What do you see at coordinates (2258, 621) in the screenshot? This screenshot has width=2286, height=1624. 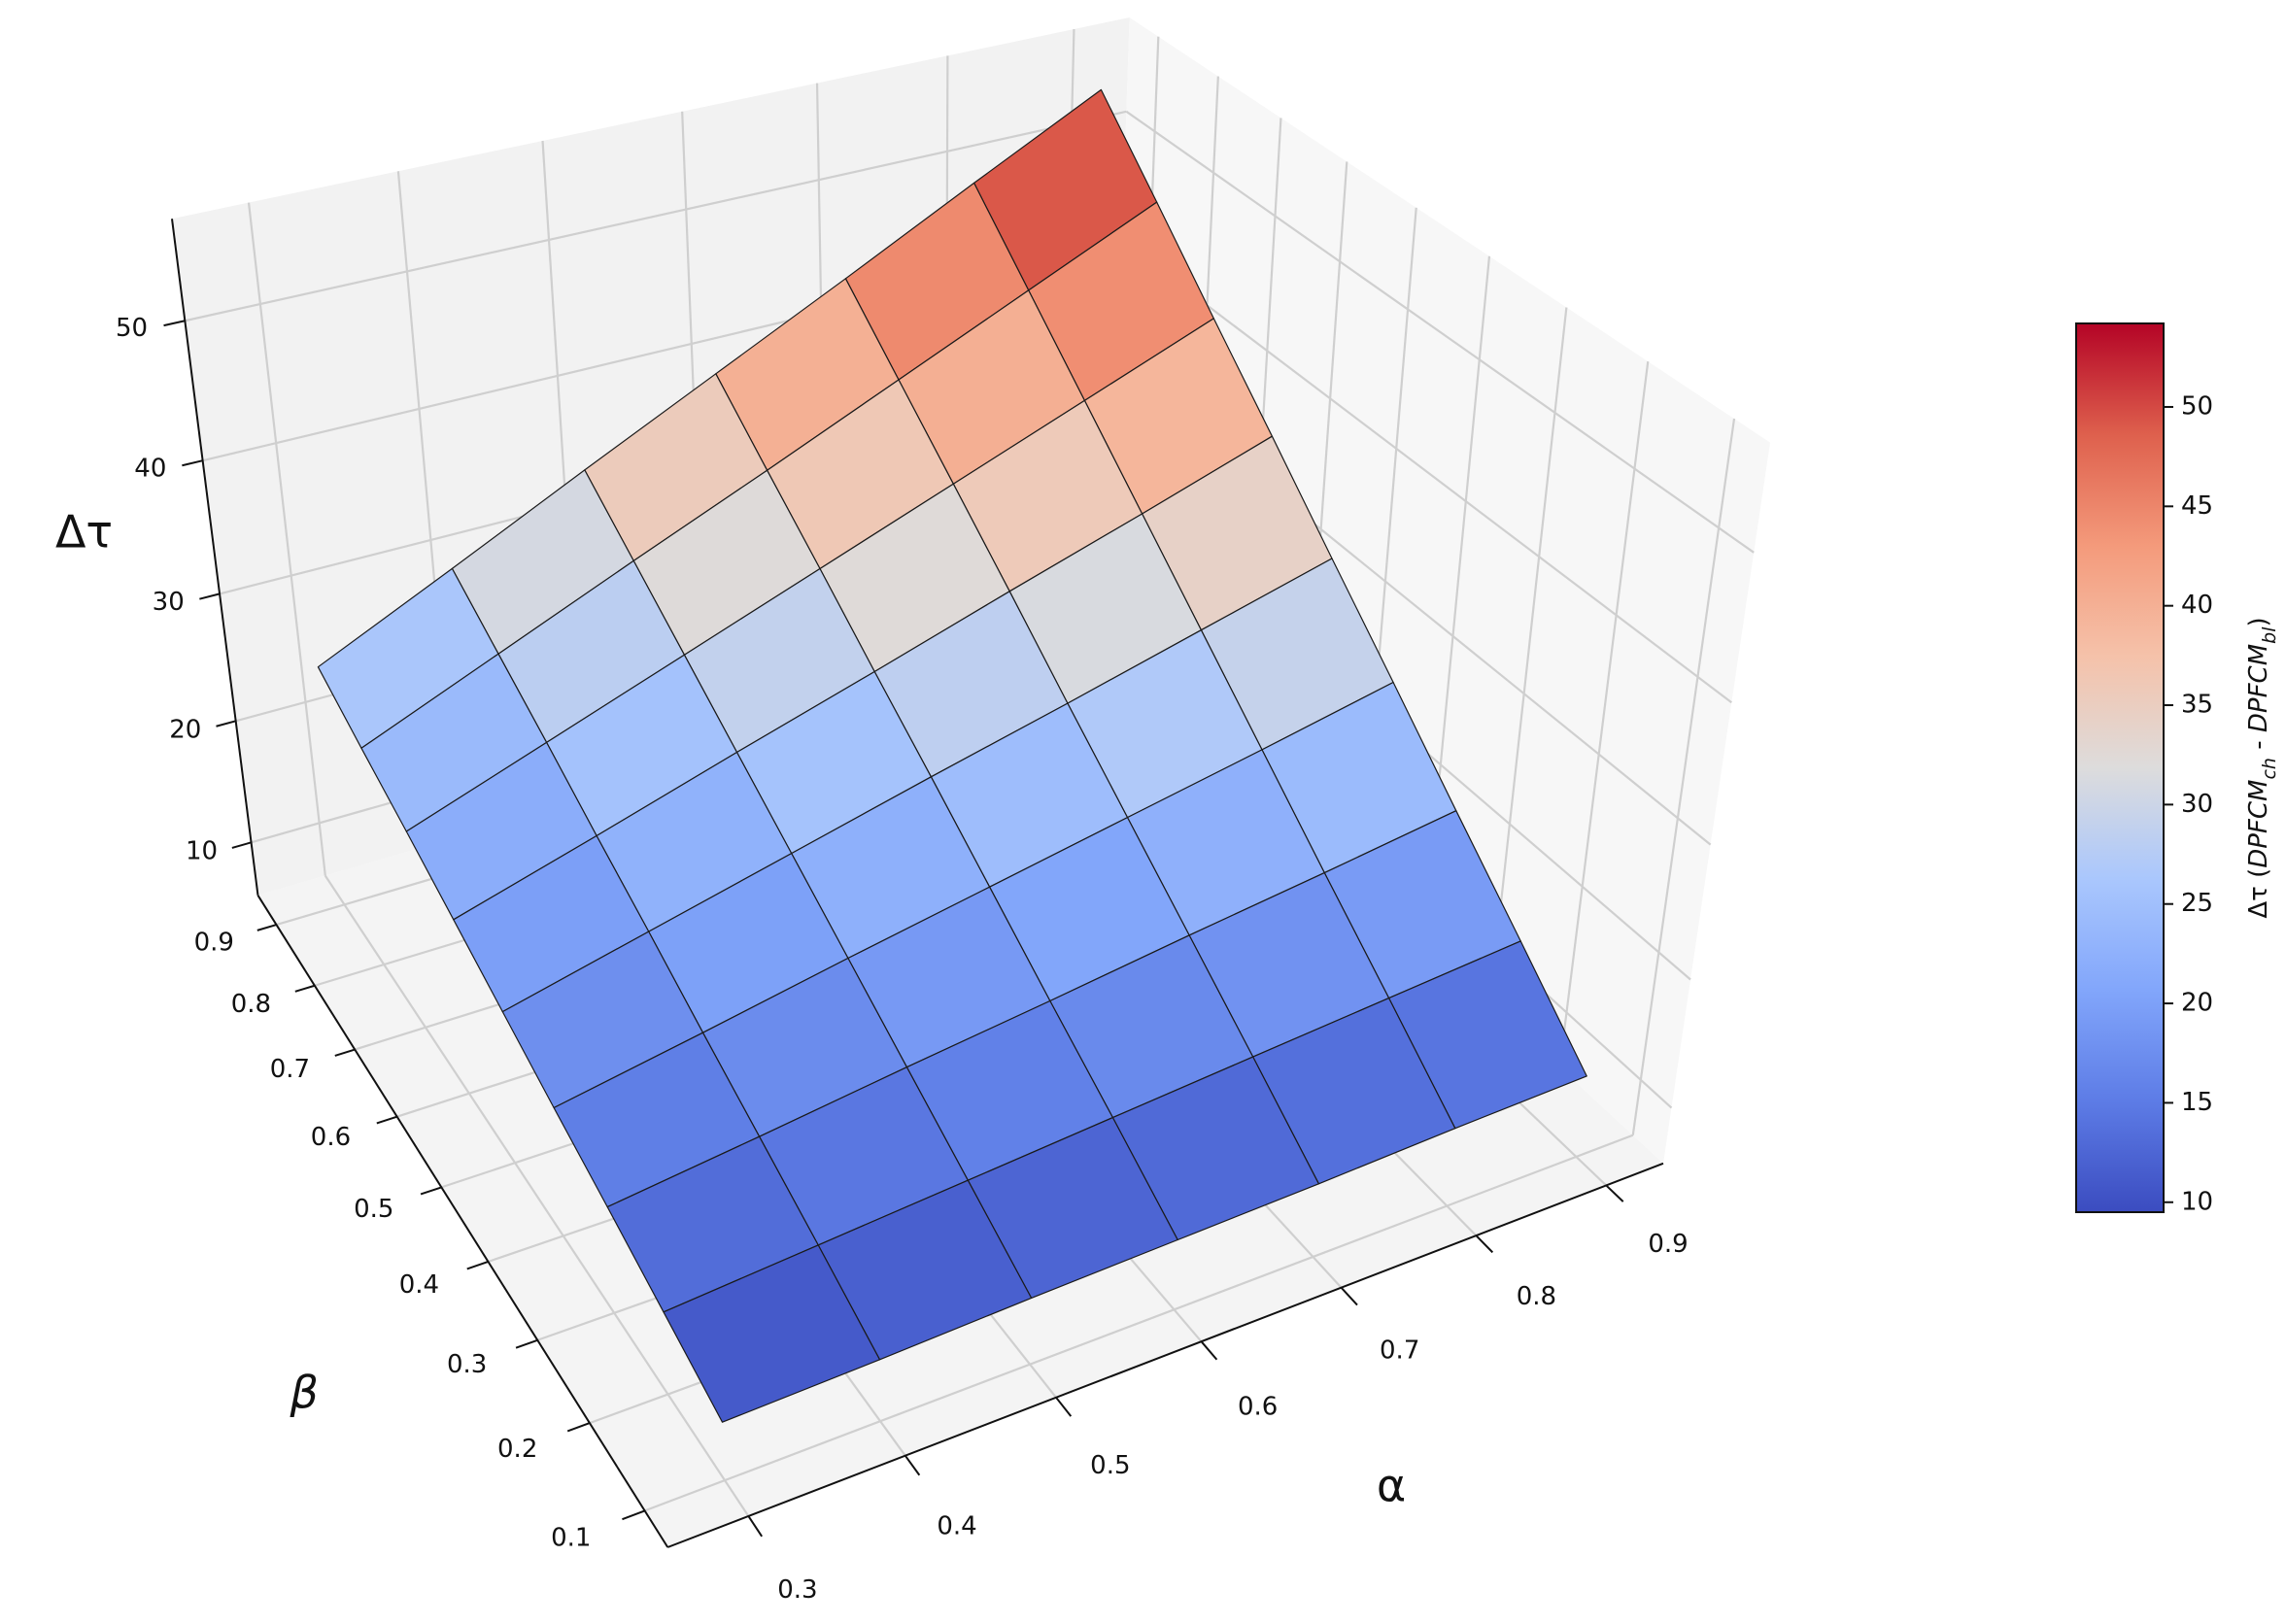 I see `colorbar-label-part: )` at bounding box center [2258, 621].